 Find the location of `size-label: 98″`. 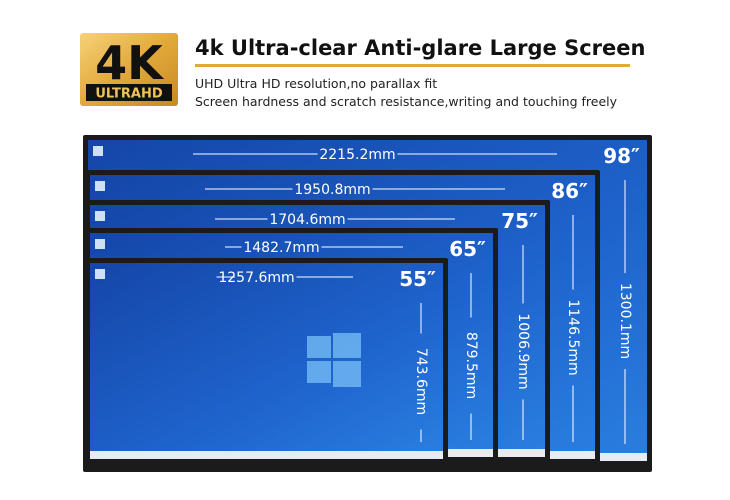

size-label: 98″ is located at coordinates (621, 156).